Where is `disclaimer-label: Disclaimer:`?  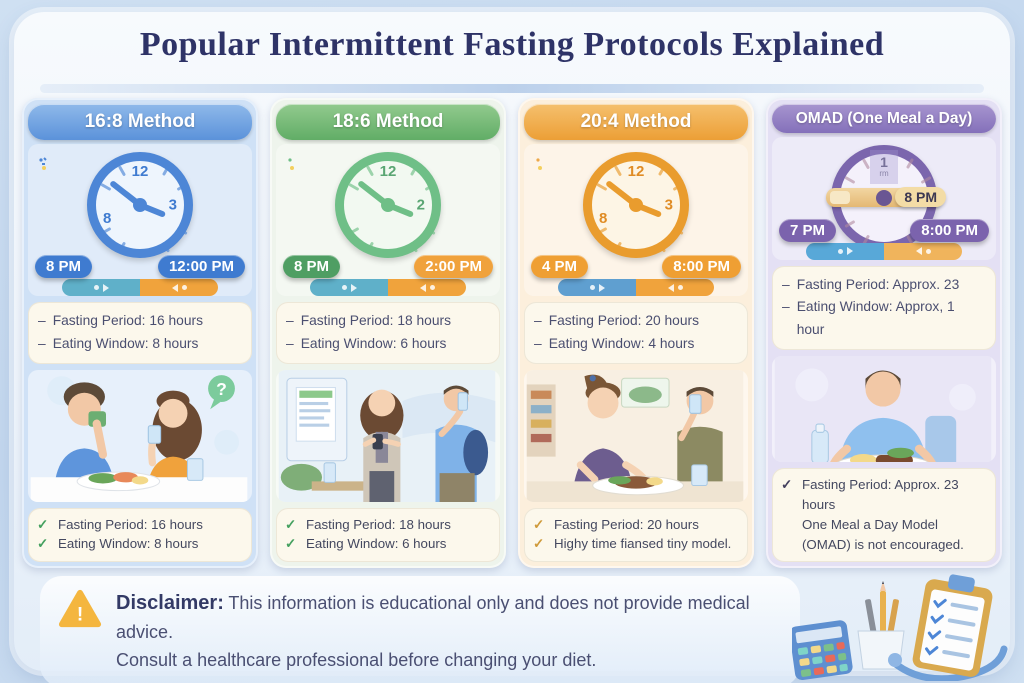
disclaimer-label: Disclaimer: is located at coordinates (170, 603).